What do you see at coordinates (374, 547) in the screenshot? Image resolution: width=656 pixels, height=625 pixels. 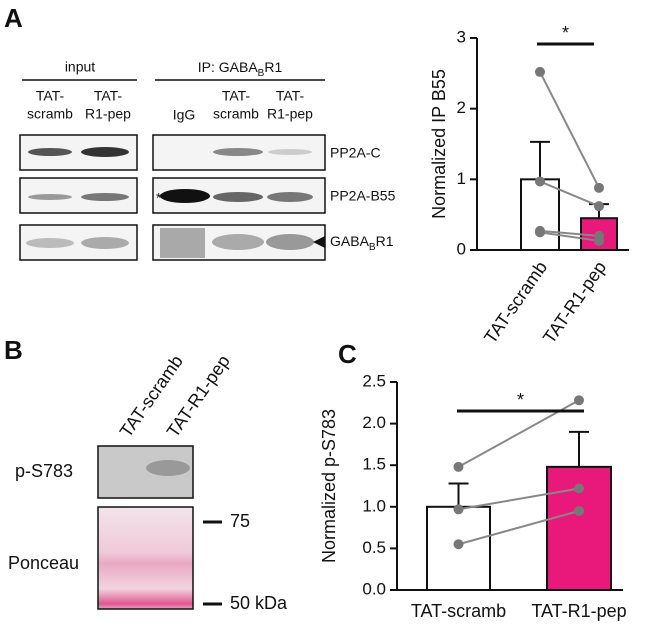 I see `y-tick-label: 0.5` at bounding box center [374, 547].